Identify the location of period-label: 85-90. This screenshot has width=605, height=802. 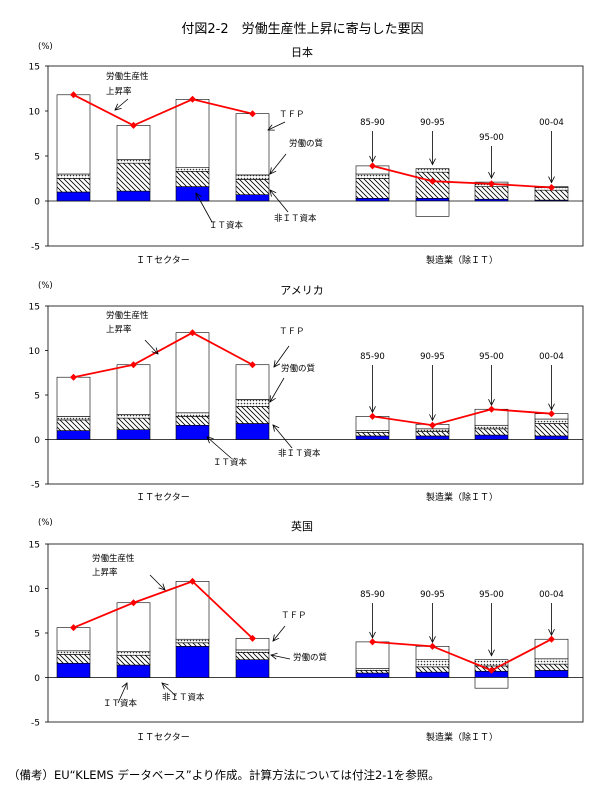
(372, 123).